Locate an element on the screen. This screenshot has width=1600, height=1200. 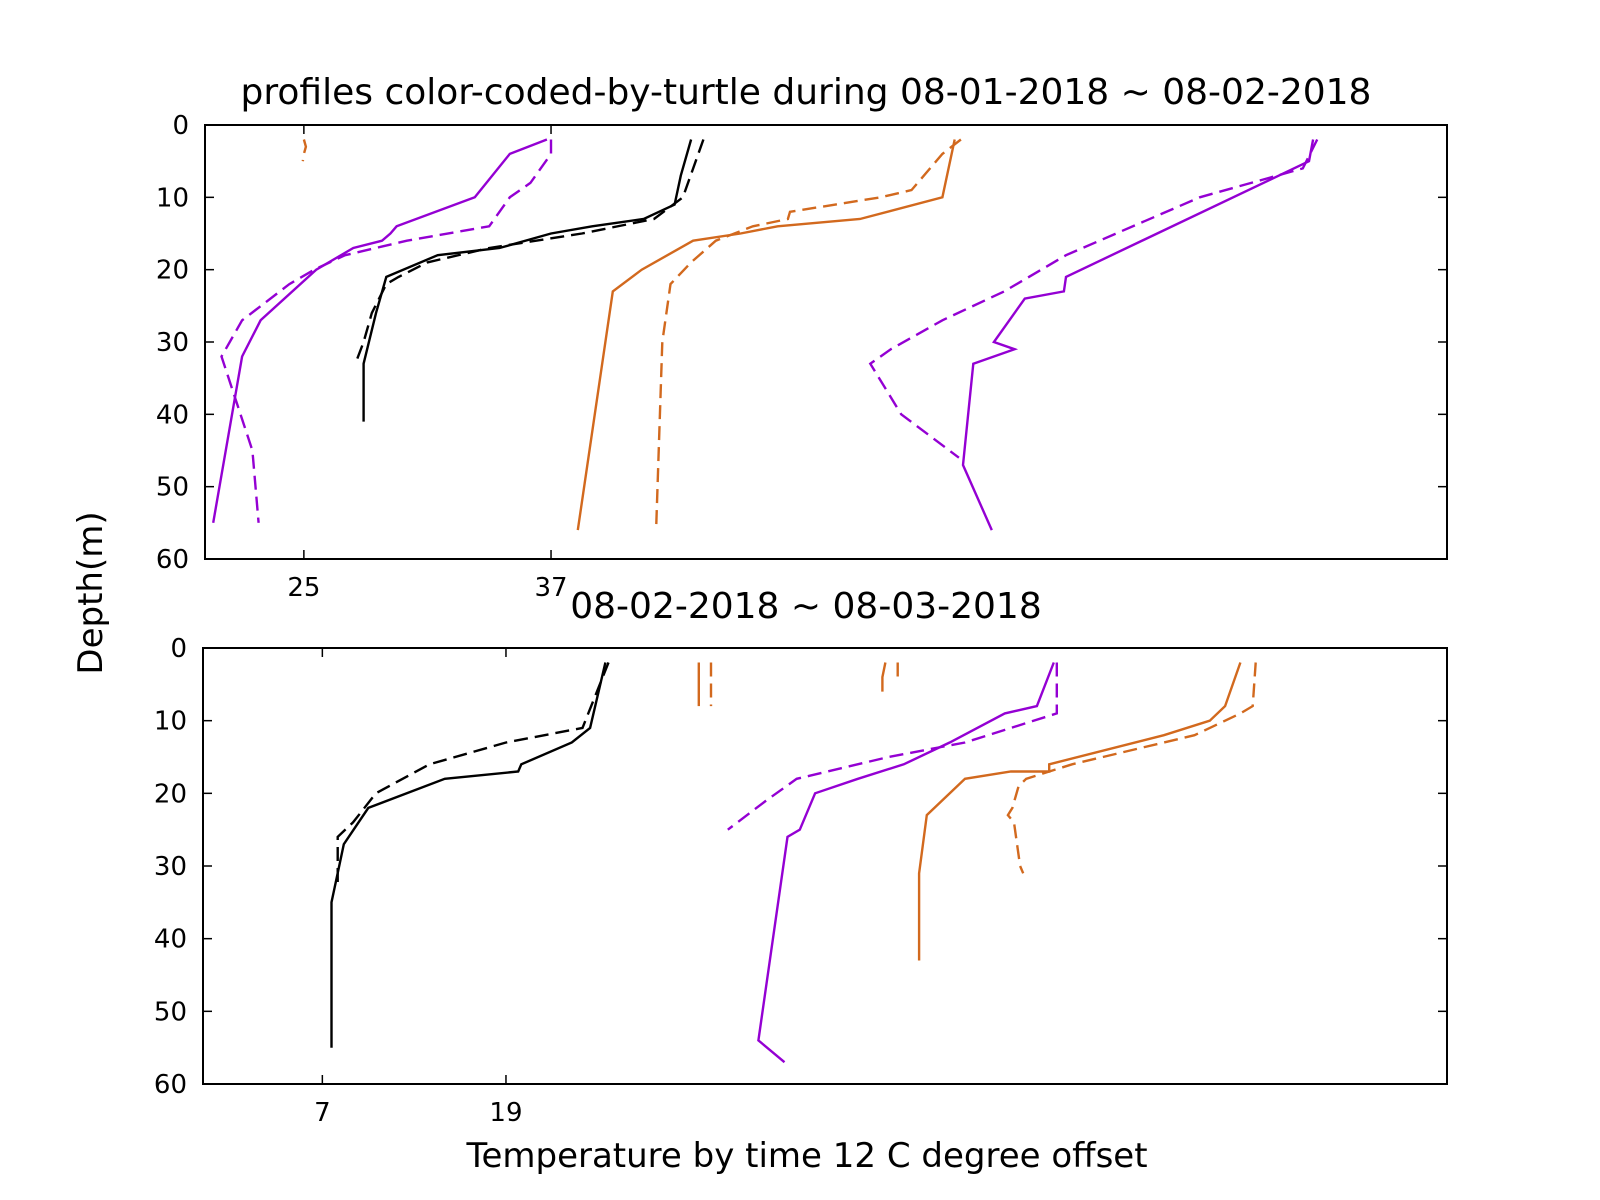
x-tick-label: 37 is located at coordinates (550, 588).